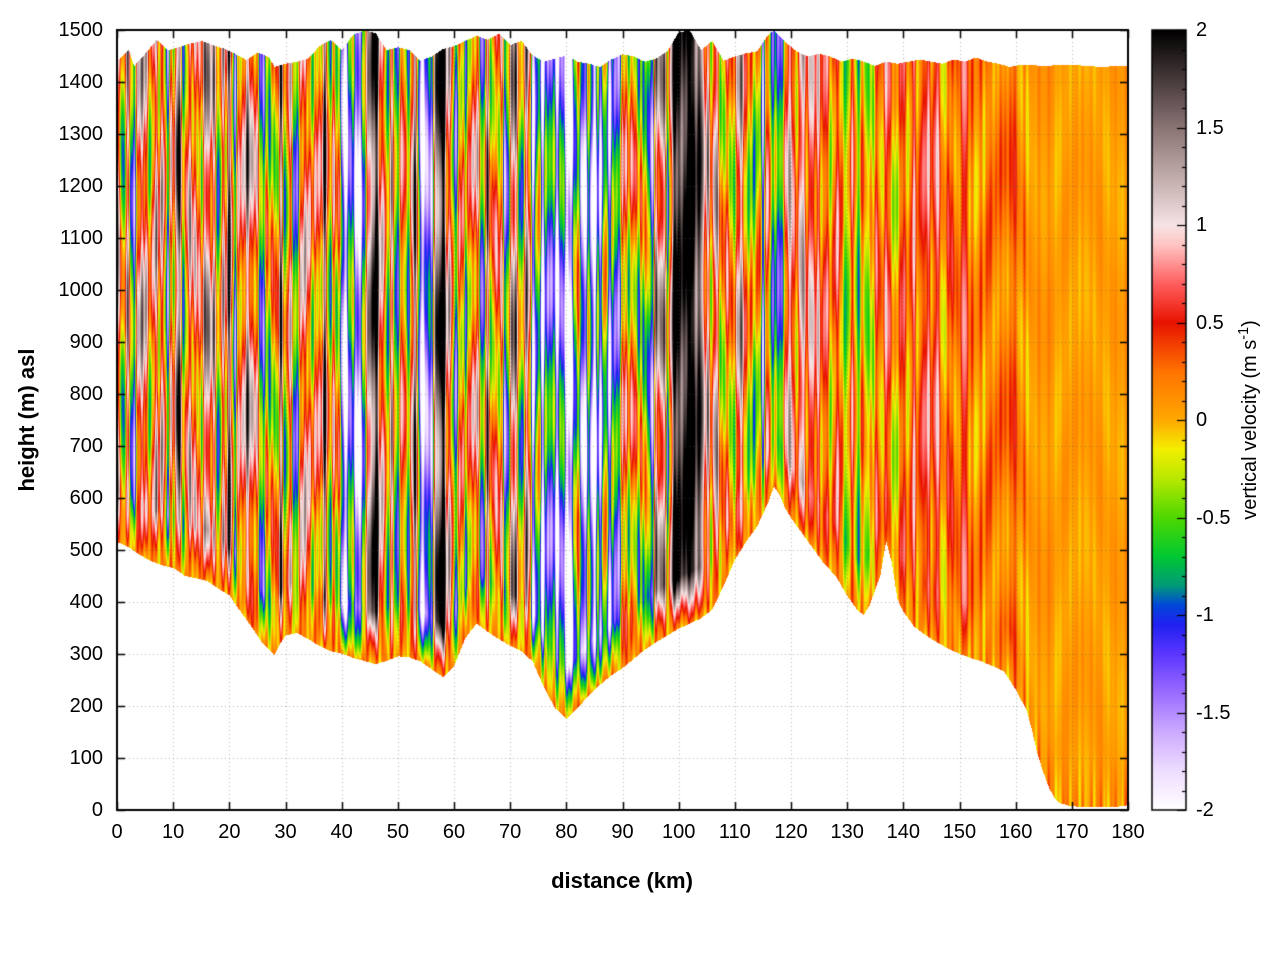  Describe the element at coordinates (1205, 615) in the screenshot. I see `colorbar-tick-label: -1` at that location.